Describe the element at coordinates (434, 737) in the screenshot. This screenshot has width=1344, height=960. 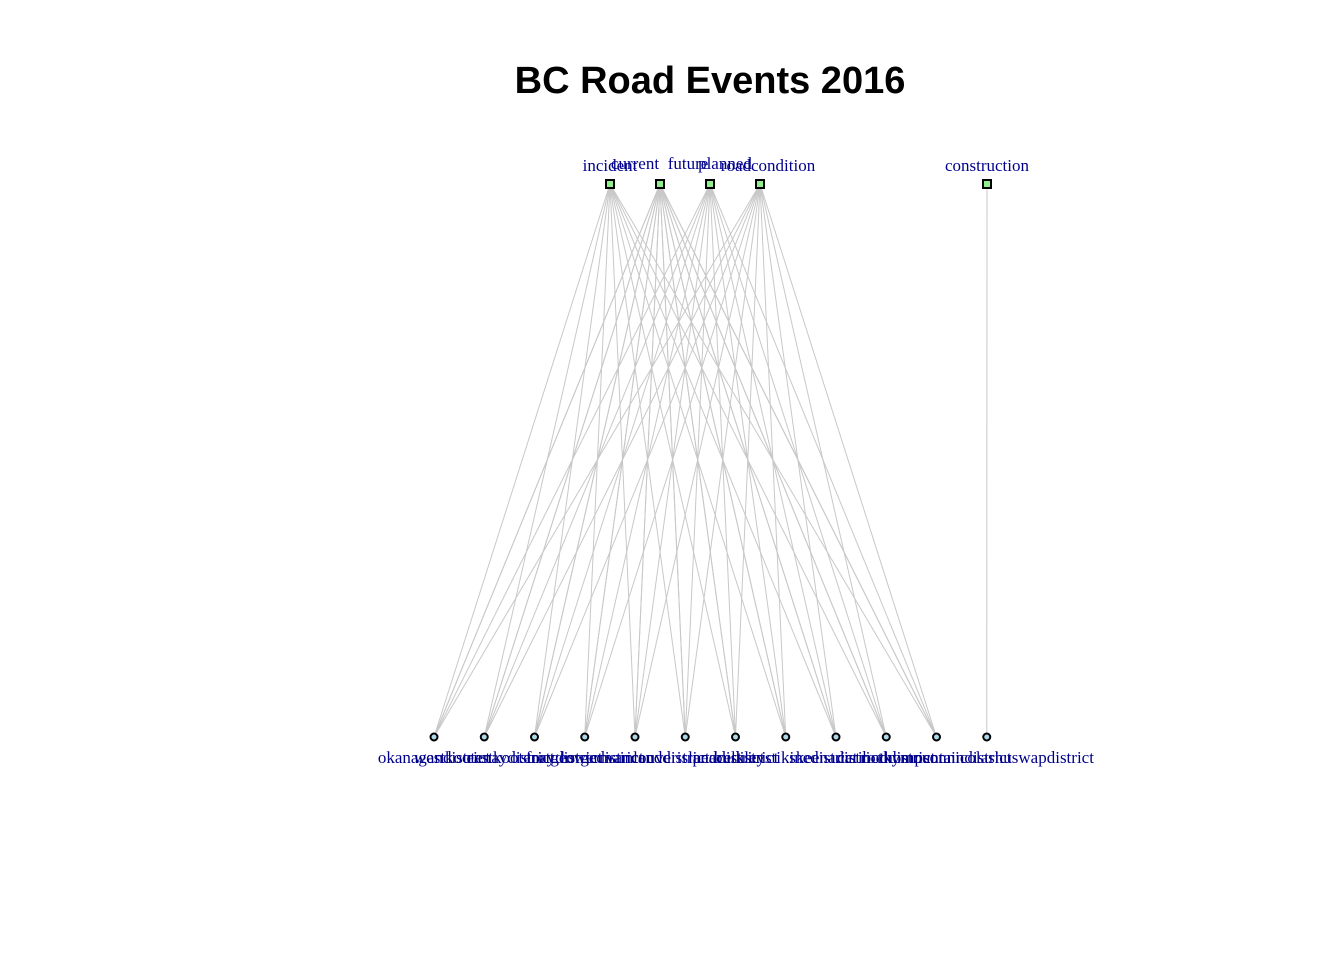
I see `district-node-okanagan` at that location.